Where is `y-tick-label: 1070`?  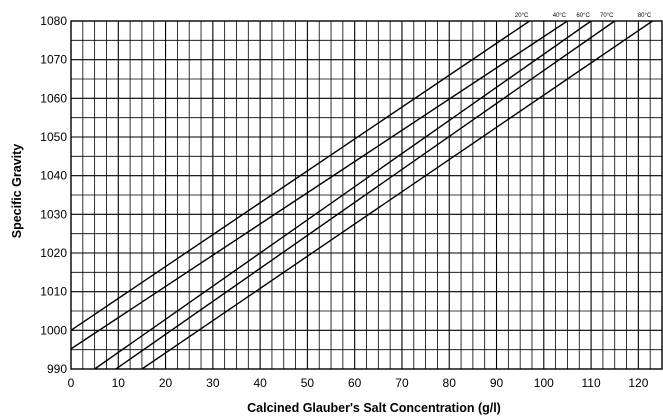 y-tick-label: 1070 is located at coordinates (53, 60).